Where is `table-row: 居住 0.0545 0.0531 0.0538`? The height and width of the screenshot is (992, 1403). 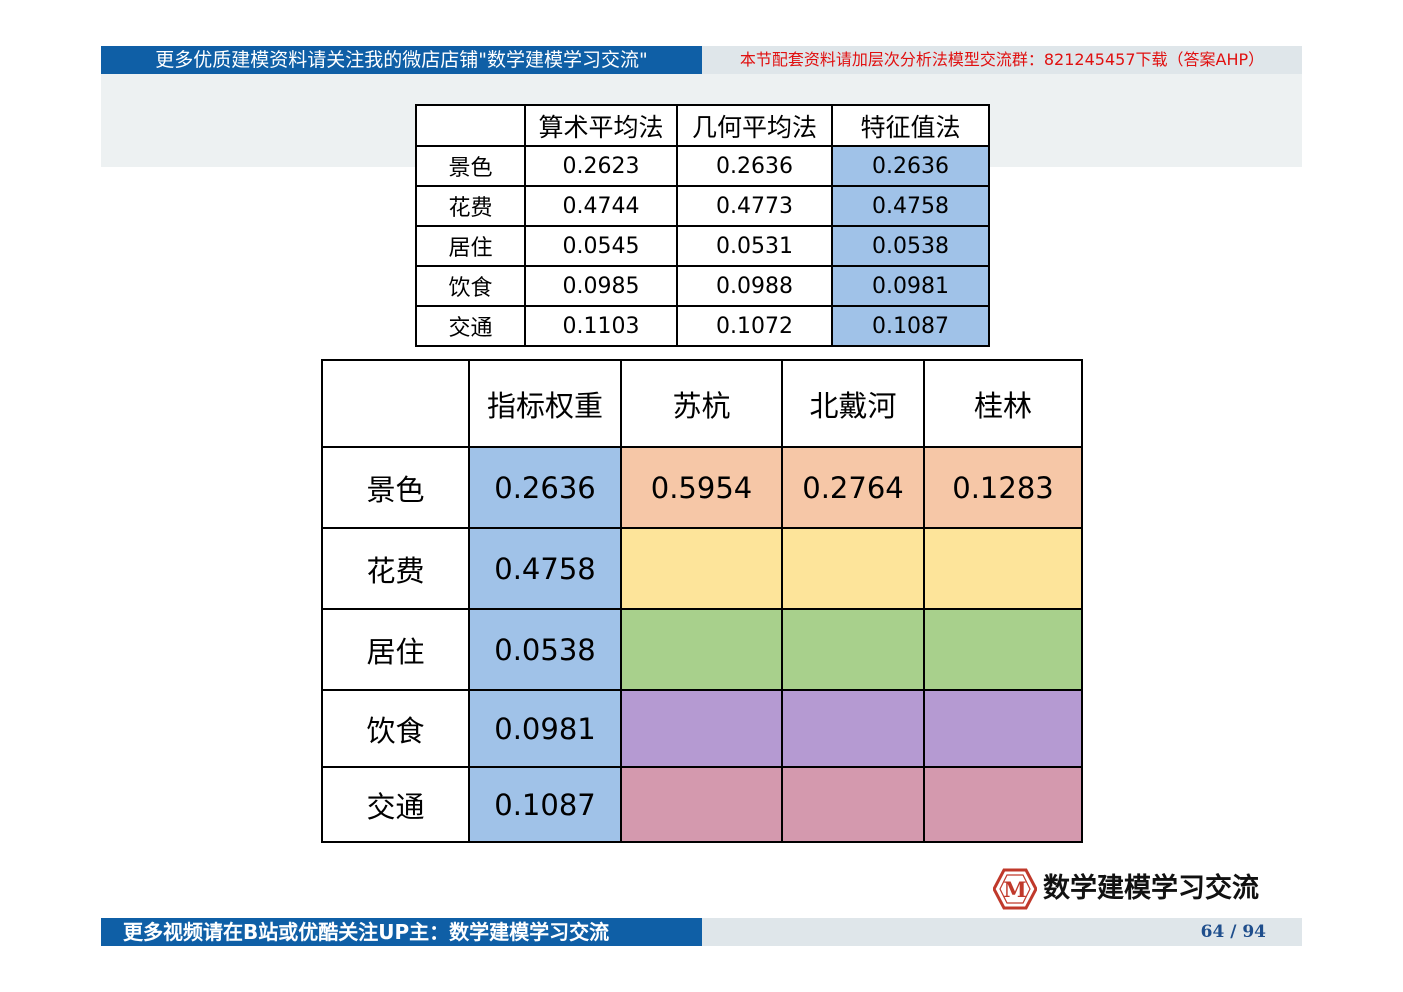
table-row: 居住 0.0545 0.0531 0.0538 is located at coordinates (702, 246).